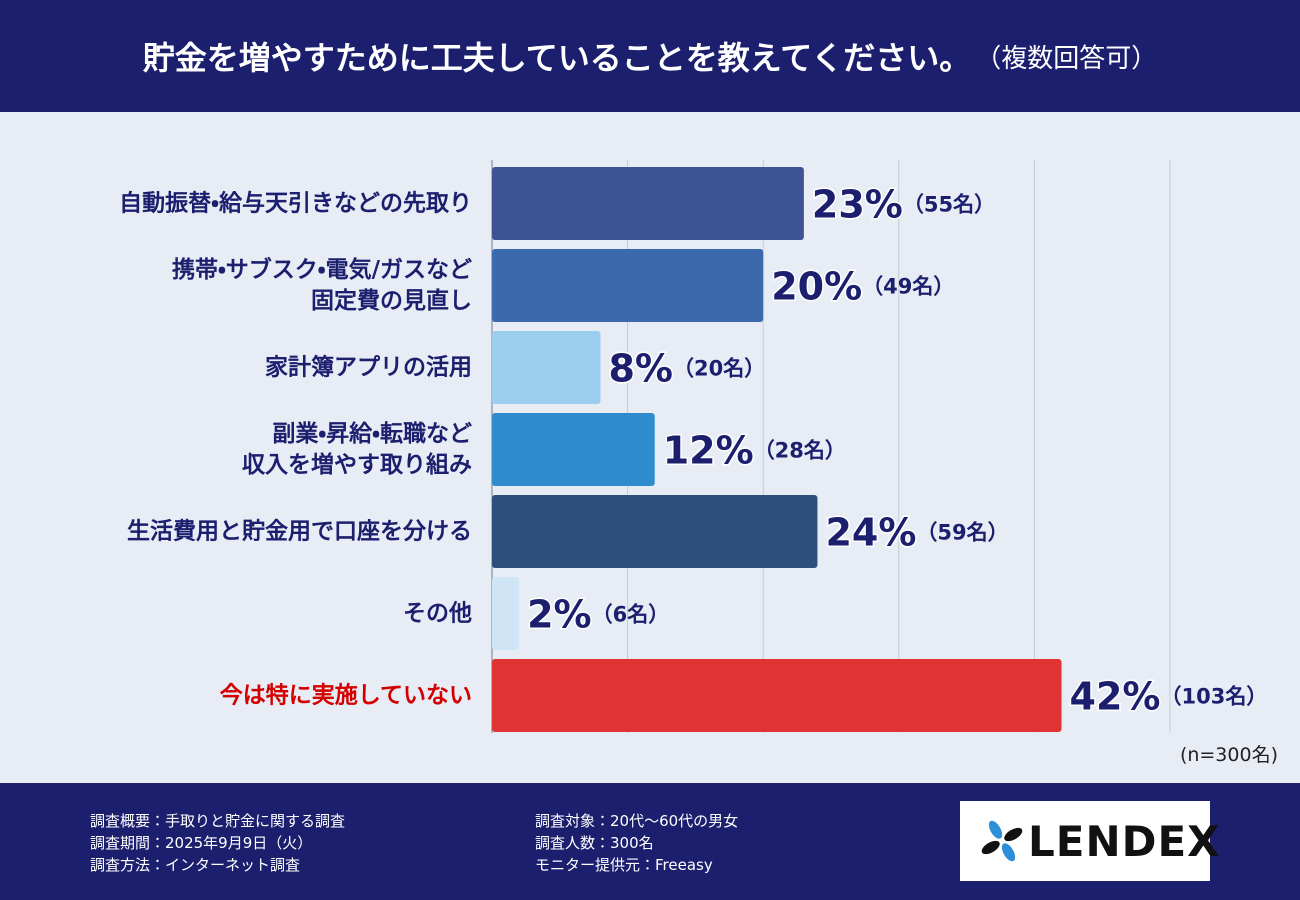 The image size is (1300, 900). I want to click on value-label: 2%, so click(559, 615).